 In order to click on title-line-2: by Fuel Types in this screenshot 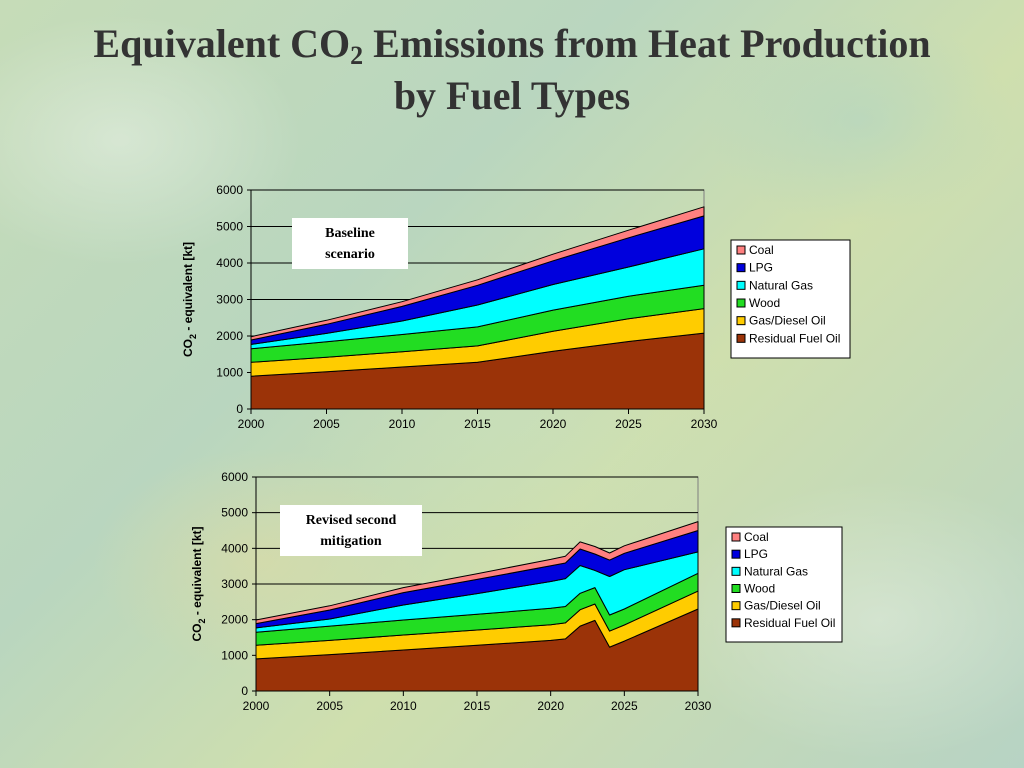, I will do `click(512, 95)`.